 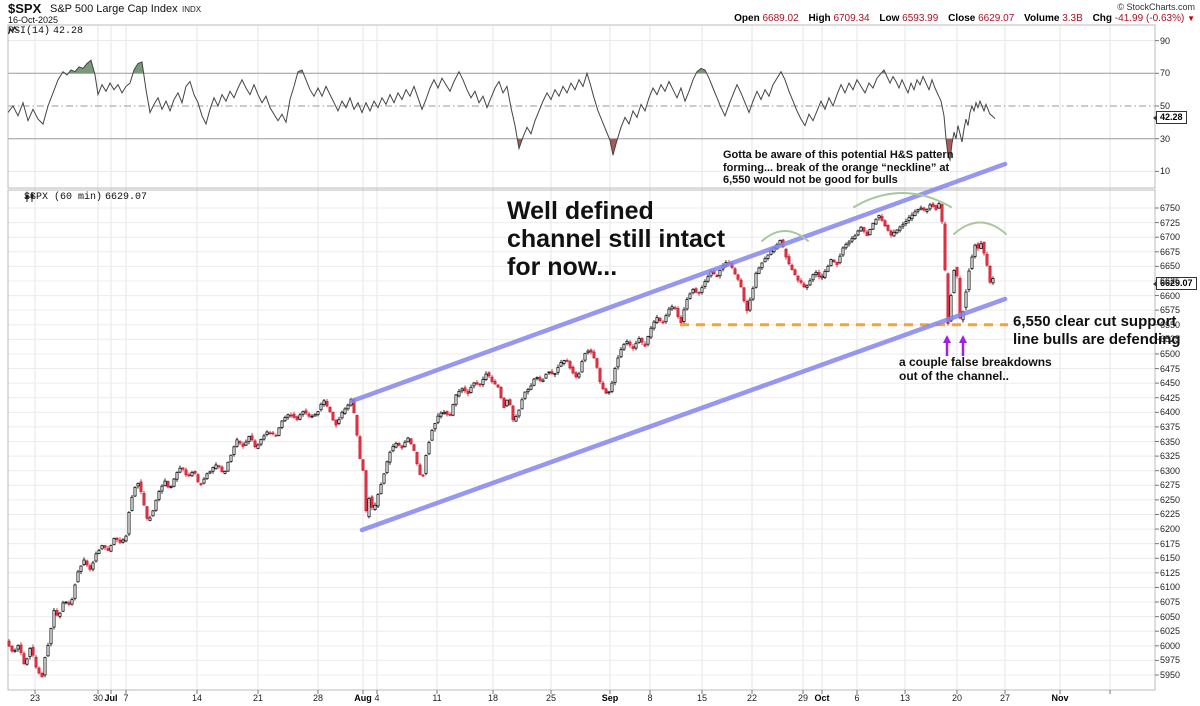 What do you see at coordinates (437, 698) in the screenshot?
I see `x-axis-label: 11` at bounding box center [437, 698].